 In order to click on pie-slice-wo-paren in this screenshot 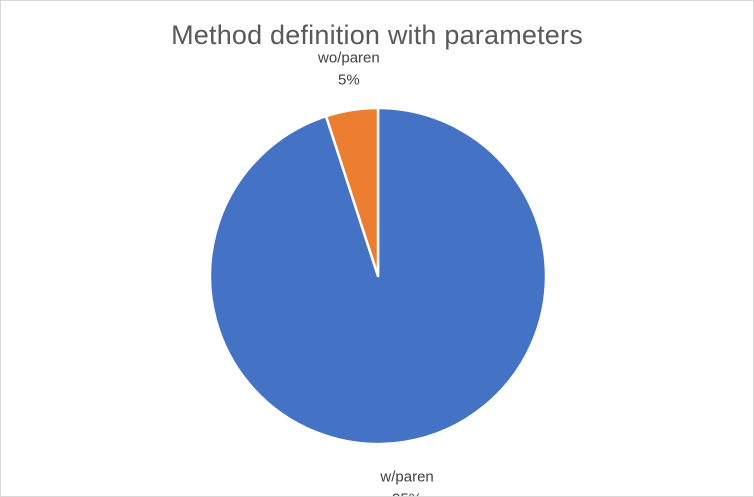, I will do `click(352, 192)`.